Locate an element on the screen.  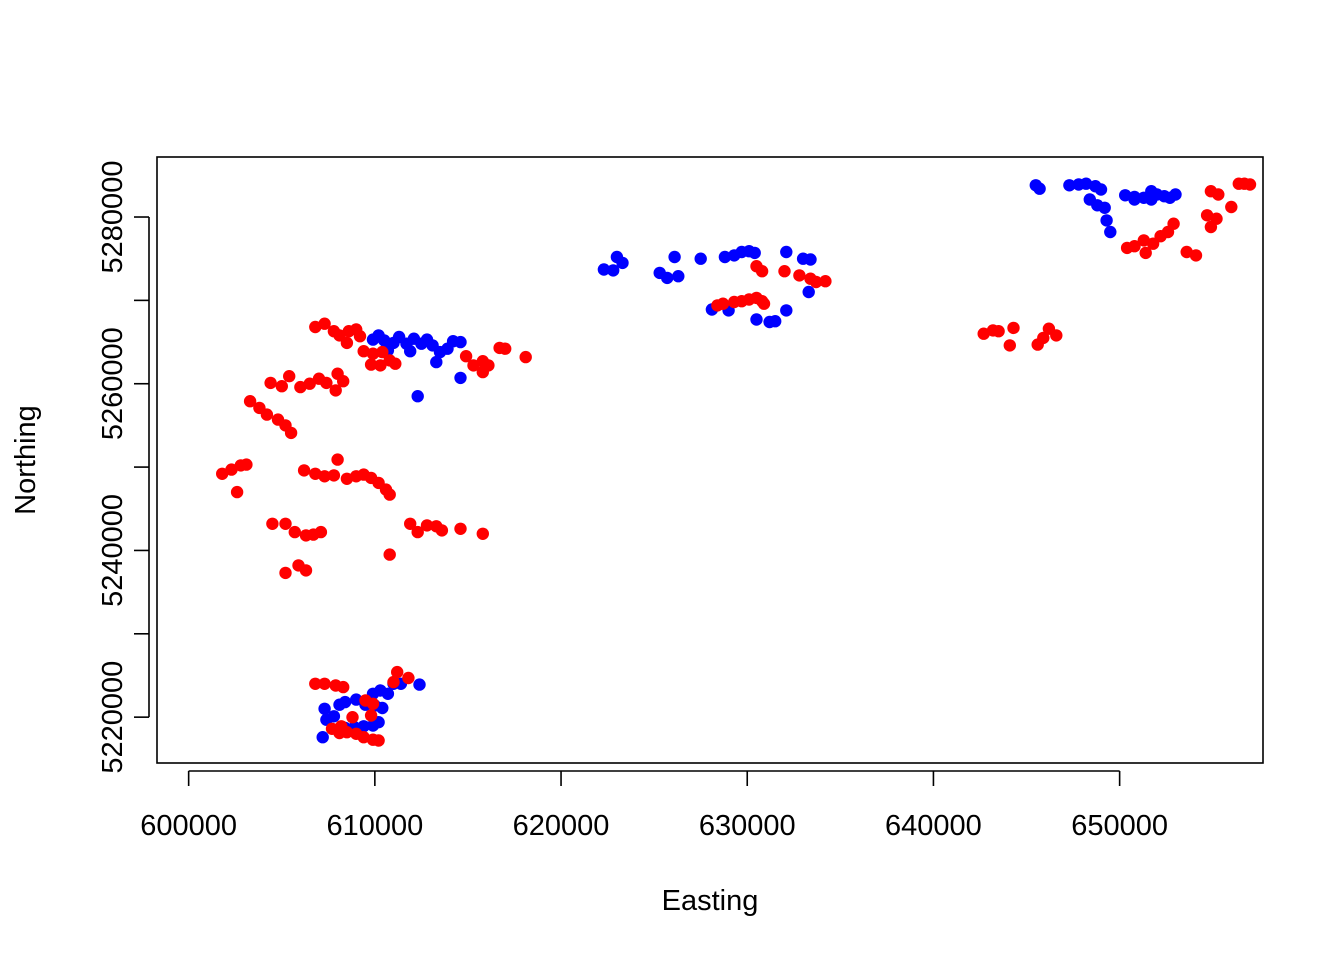
y-axis: 5220000 5240000 5260000 5280000 is located at coordinates (123, 467).